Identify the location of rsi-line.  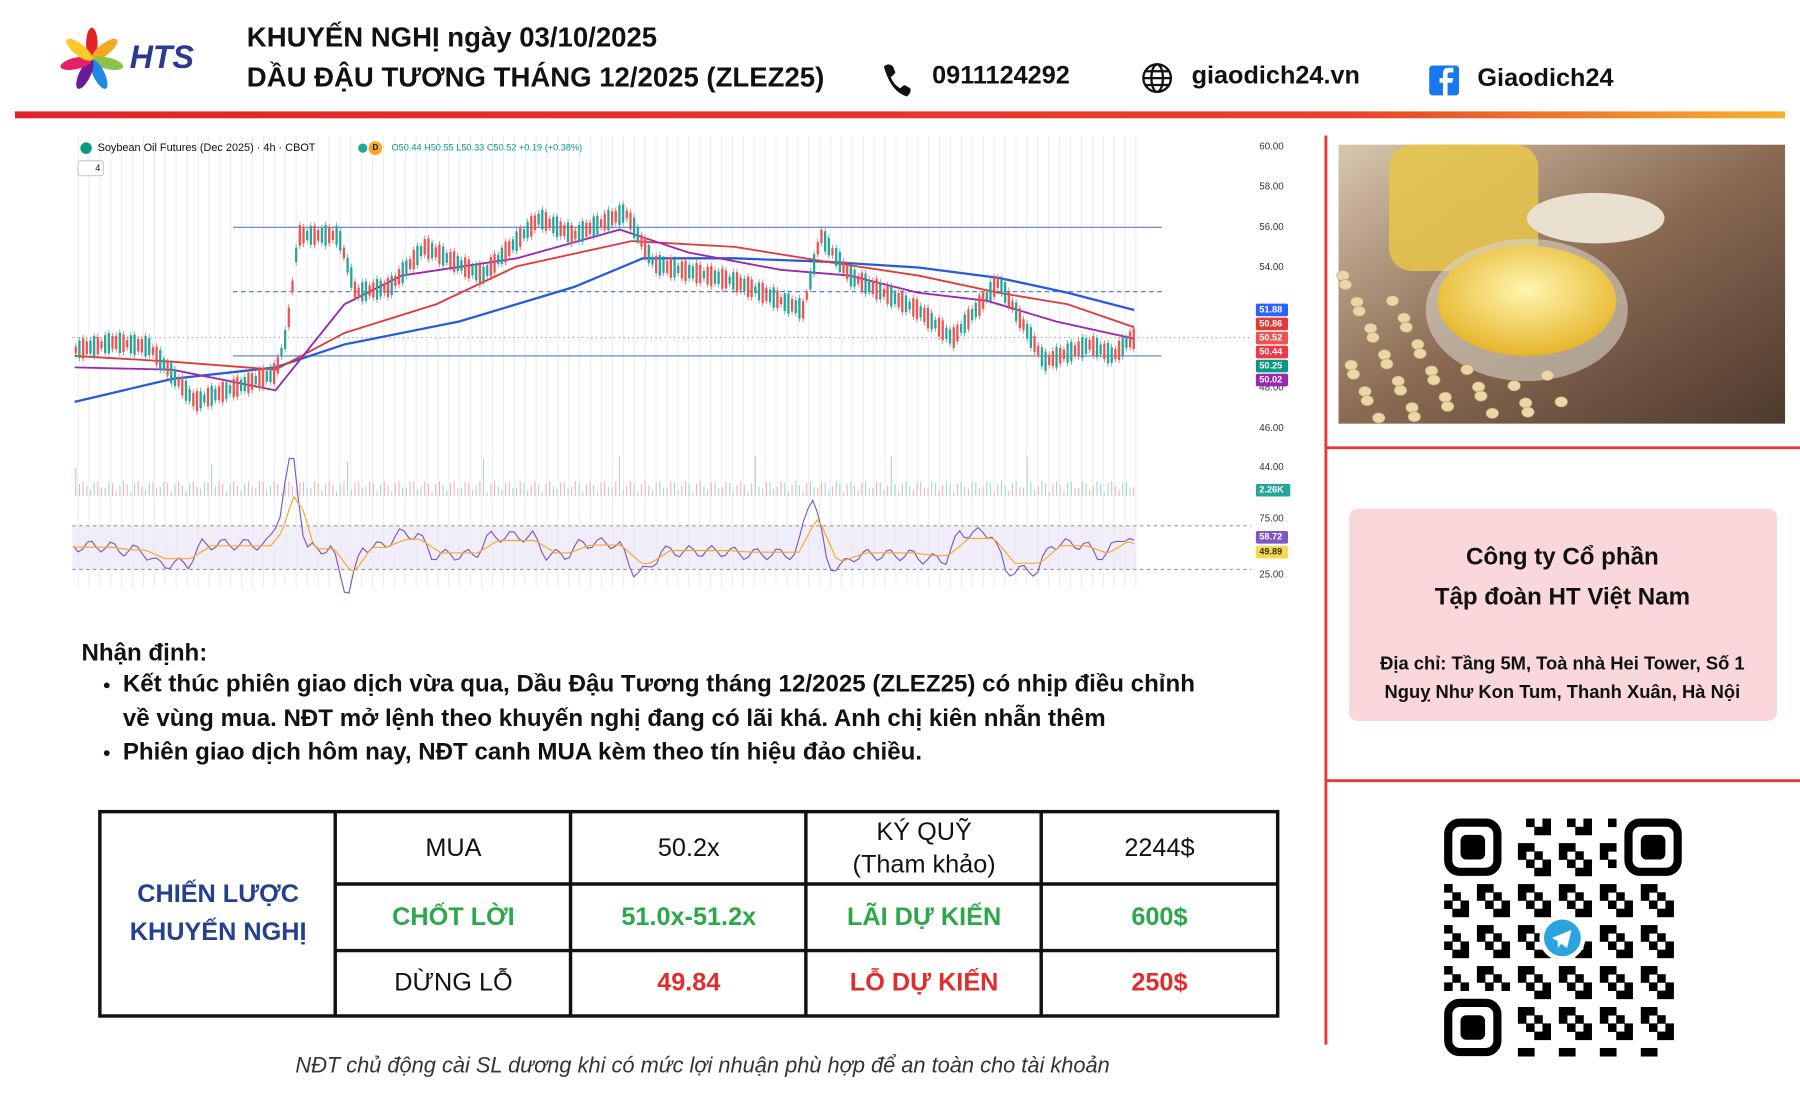
(604, 525).